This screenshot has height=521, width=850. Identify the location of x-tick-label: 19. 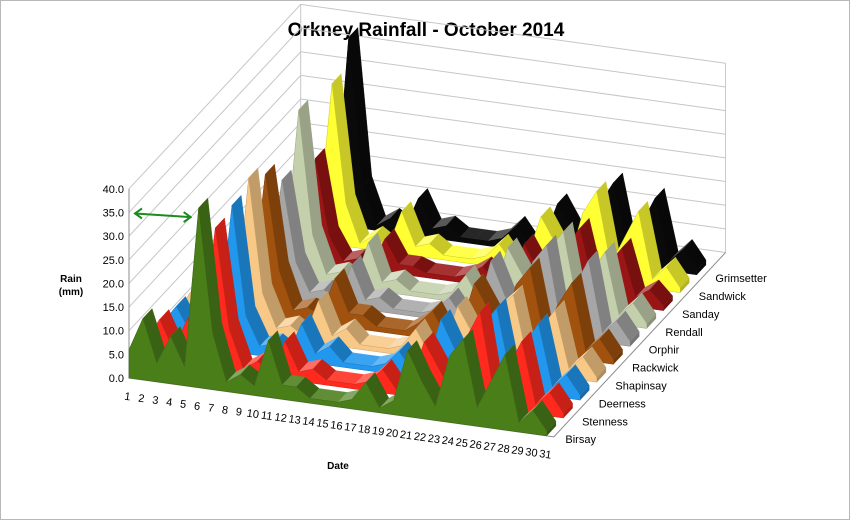
(378, 432).